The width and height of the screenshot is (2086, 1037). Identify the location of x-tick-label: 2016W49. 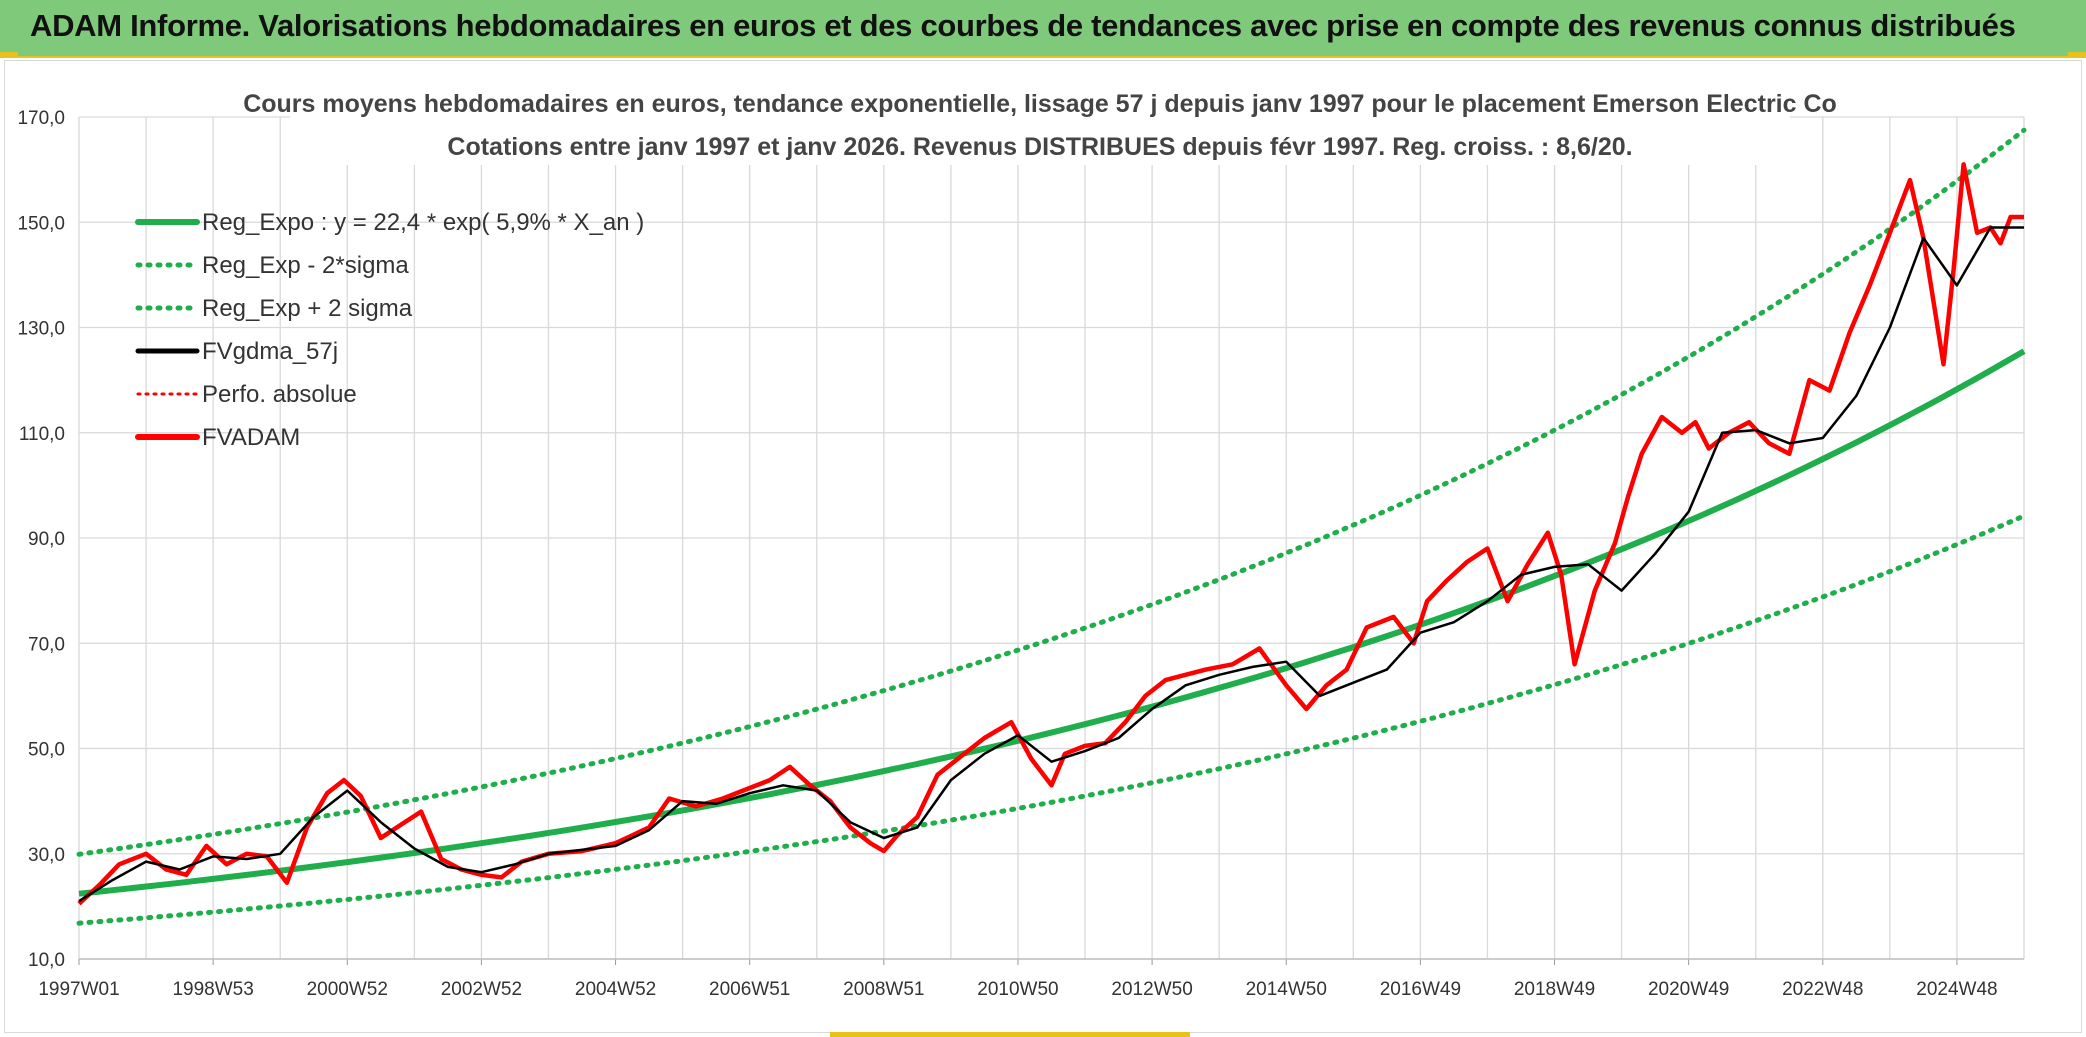
(1420, 989).